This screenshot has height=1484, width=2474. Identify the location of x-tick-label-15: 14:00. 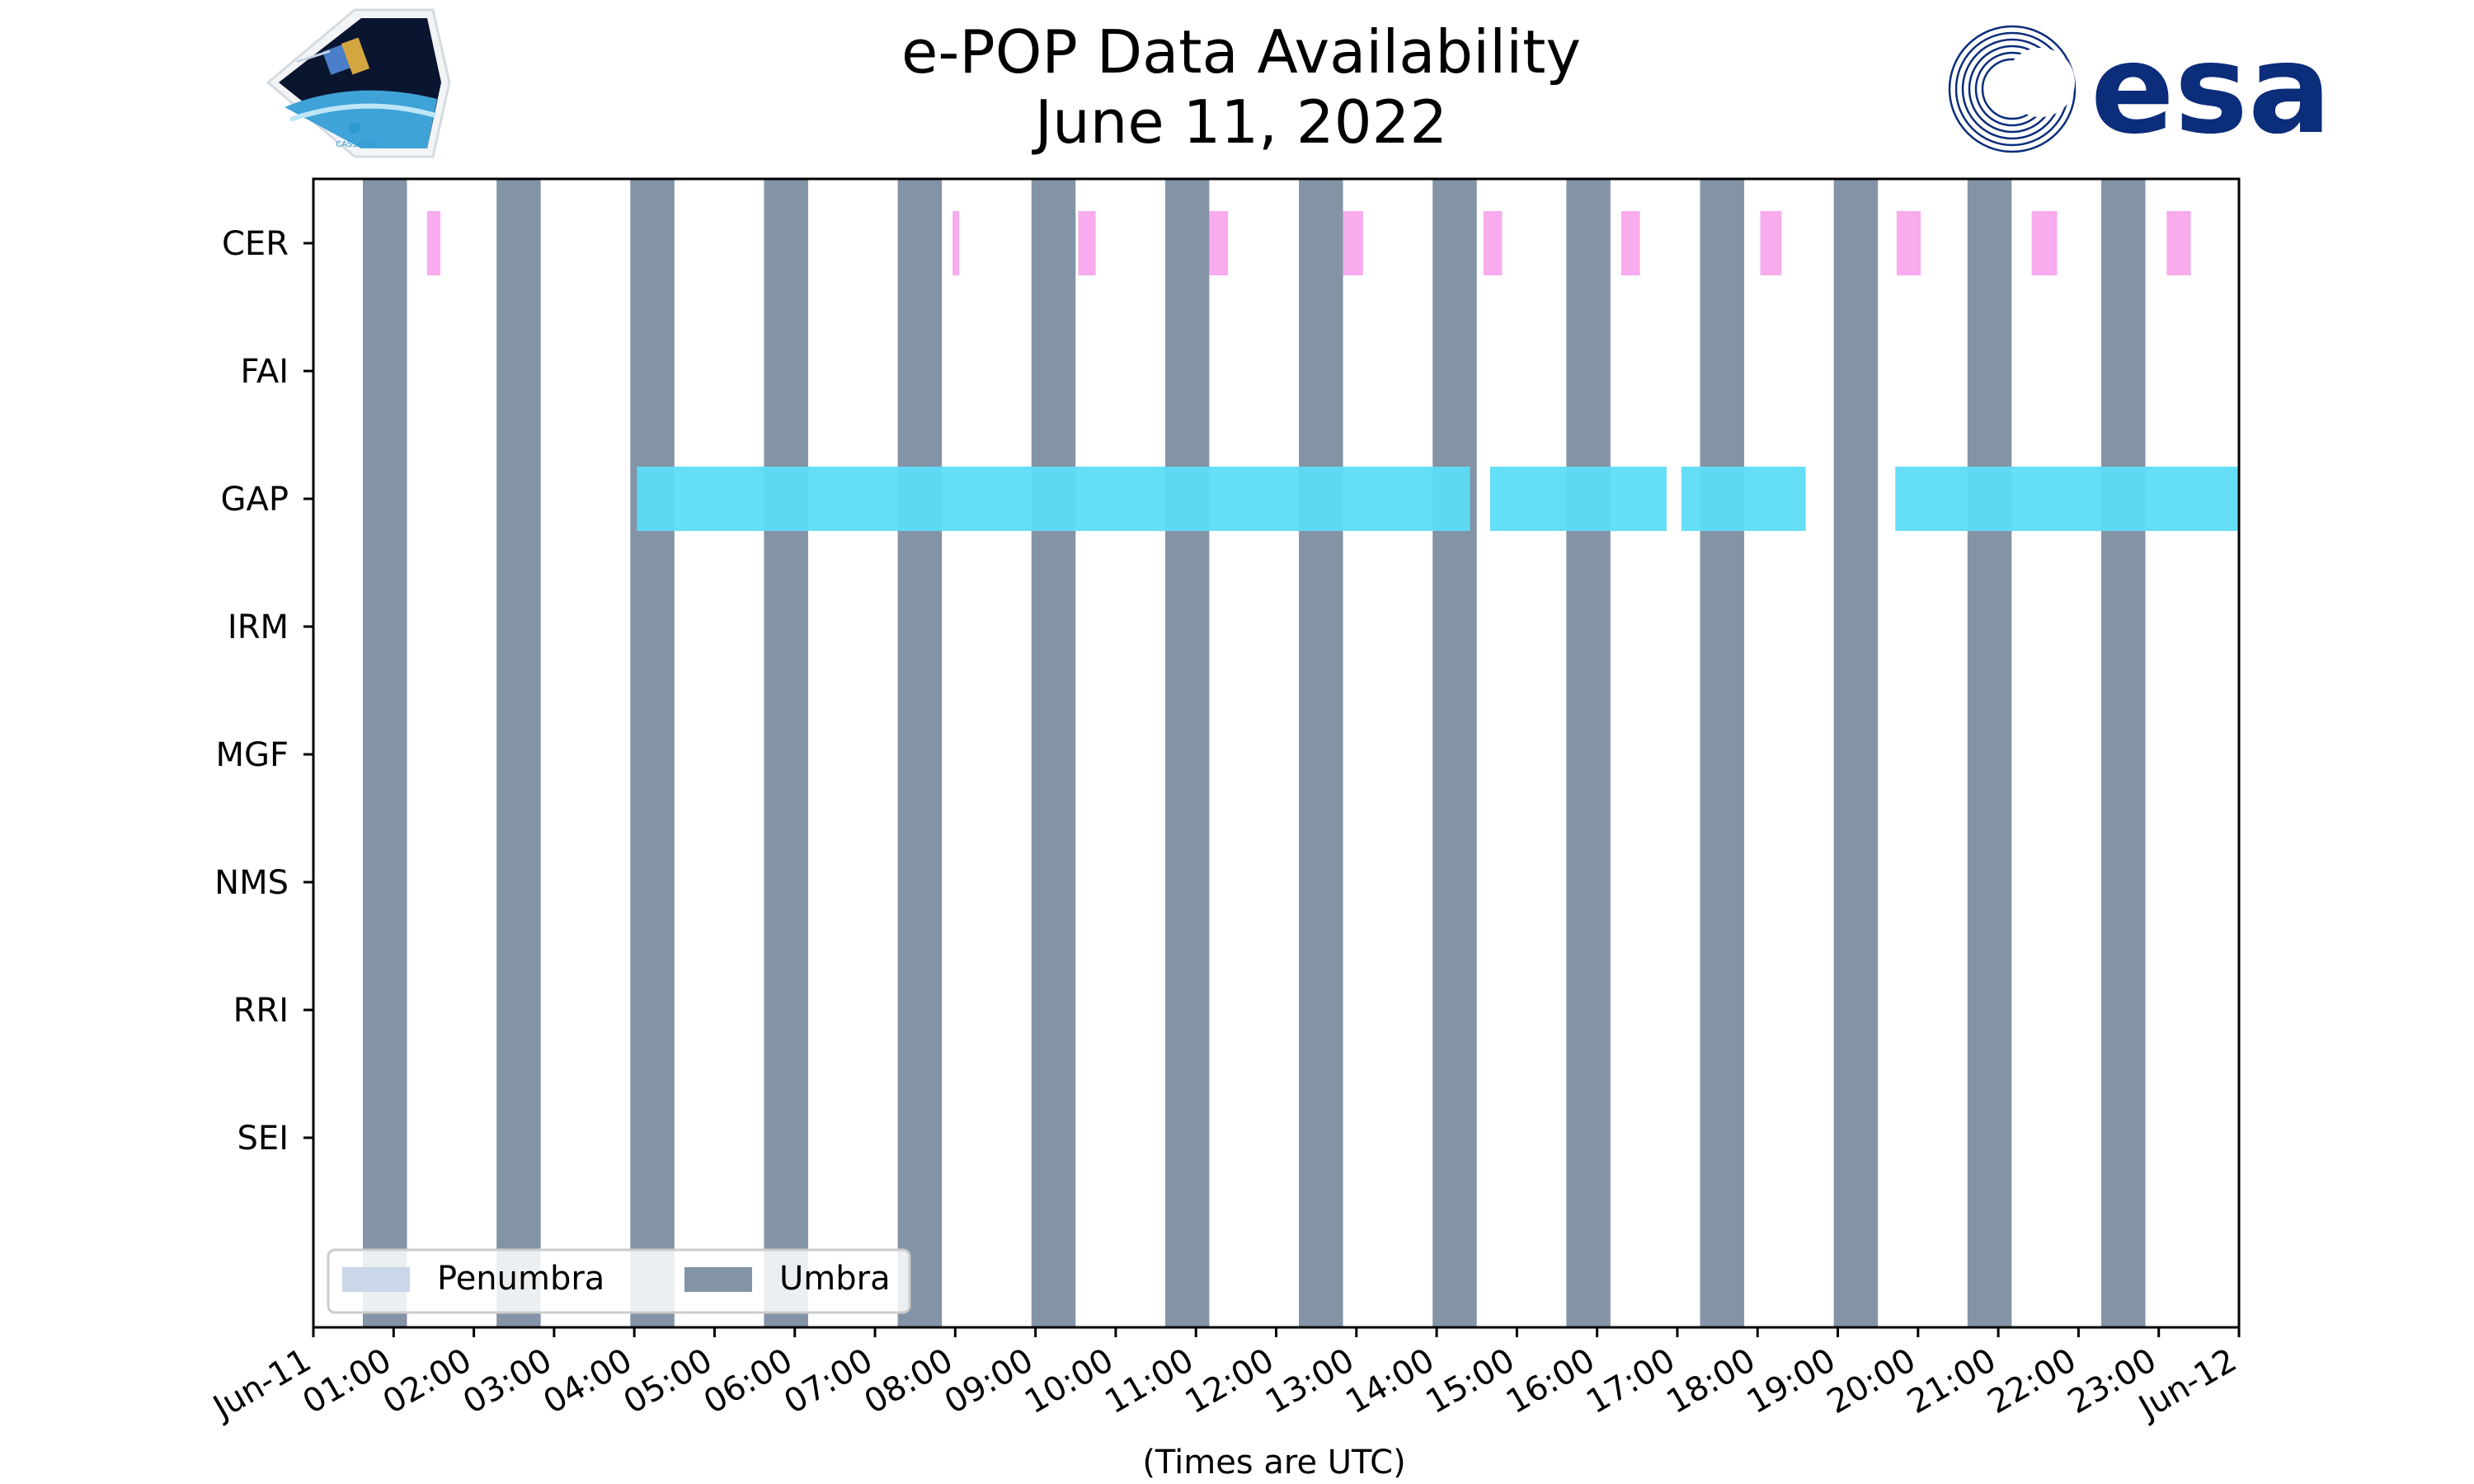
(1390, 1381).